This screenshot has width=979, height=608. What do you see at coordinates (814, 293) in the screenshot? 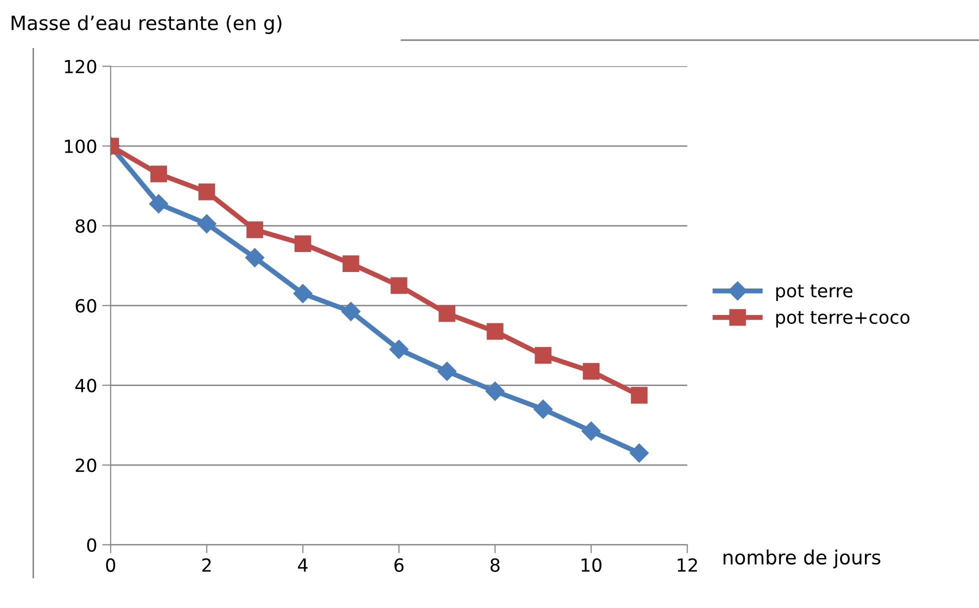
I see `legend-label: pot terre` at bounding box center [814, 293].